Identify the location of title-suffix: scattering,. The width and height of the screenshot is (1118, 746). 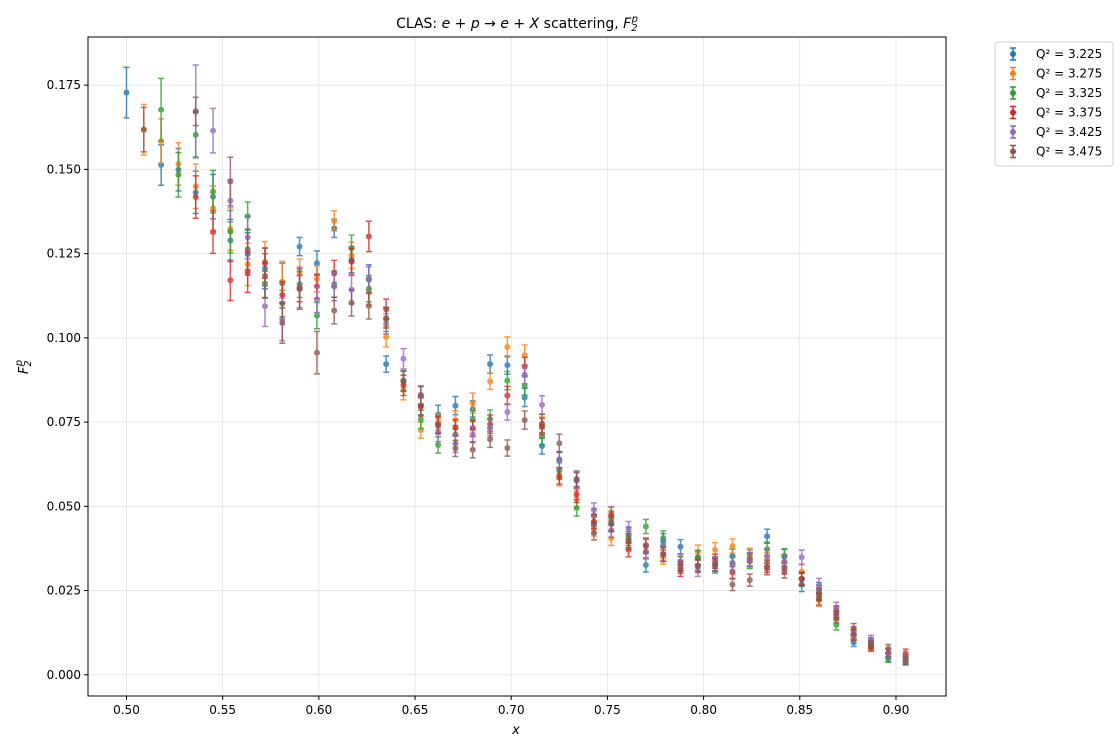
(581, 24).